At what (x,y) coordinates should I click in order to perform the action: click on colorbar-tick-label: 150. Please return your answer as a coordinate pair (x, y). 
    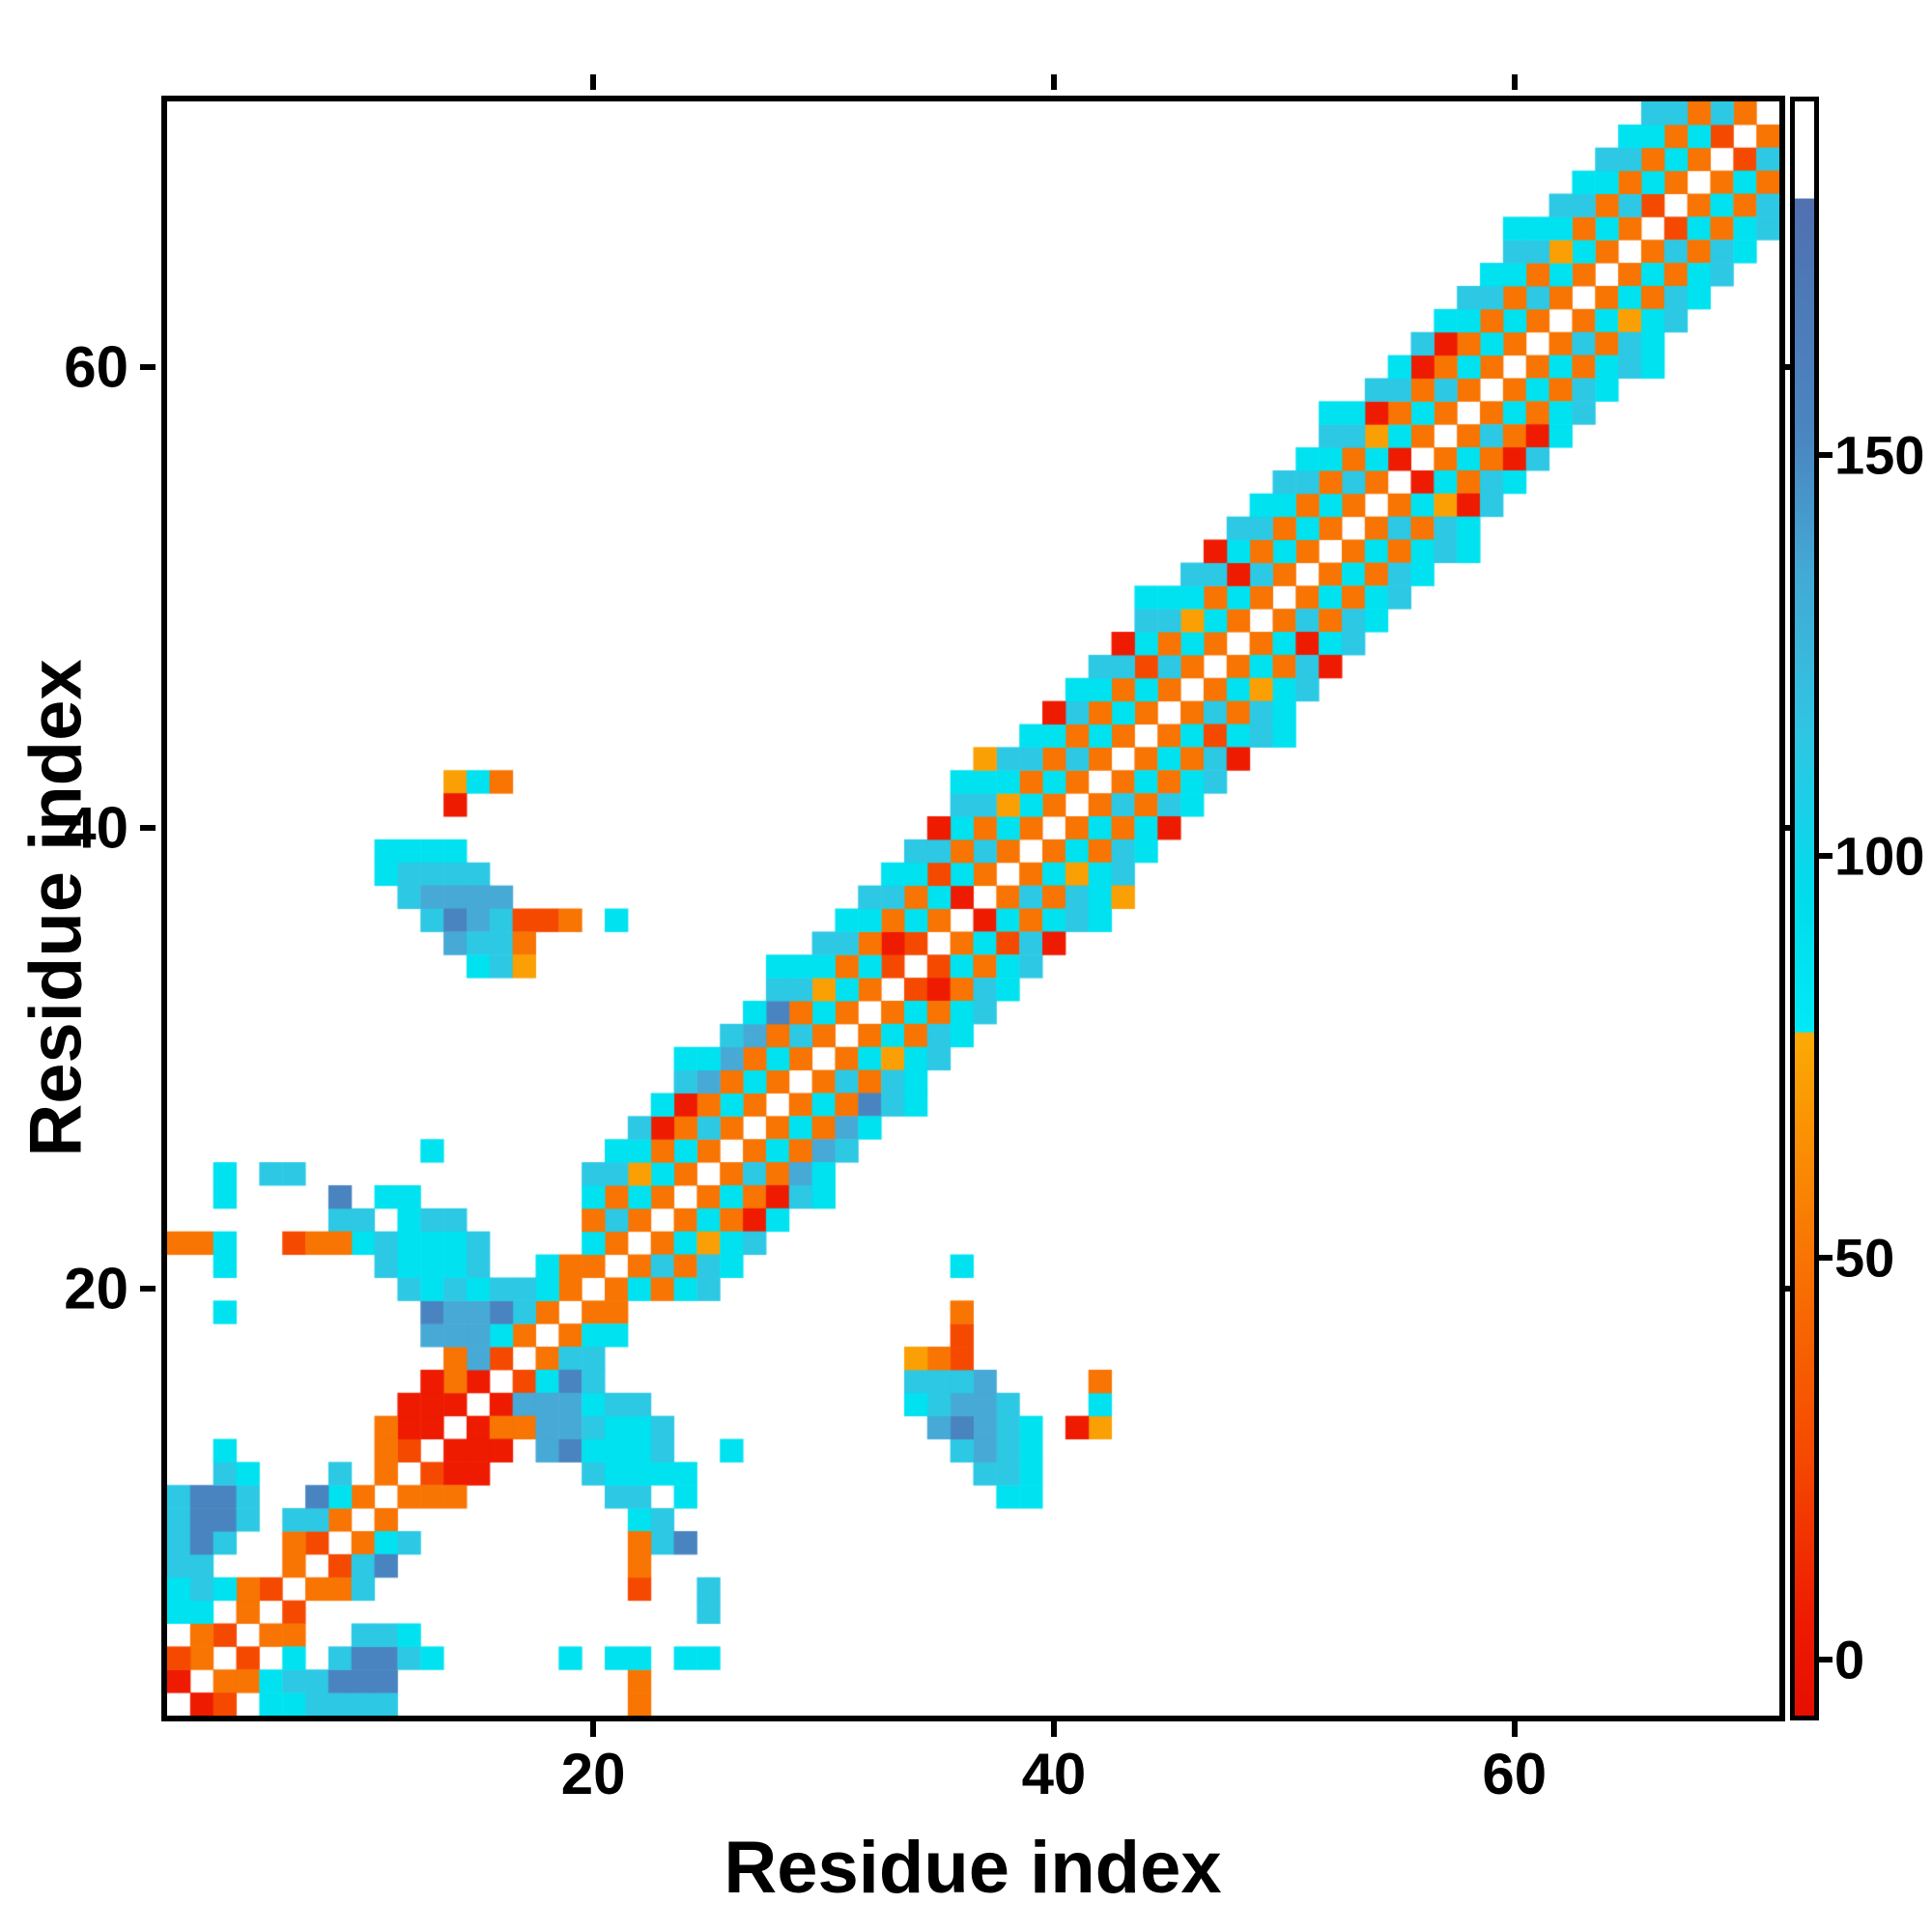
    Looking at the image, I should click on (1879, 455).